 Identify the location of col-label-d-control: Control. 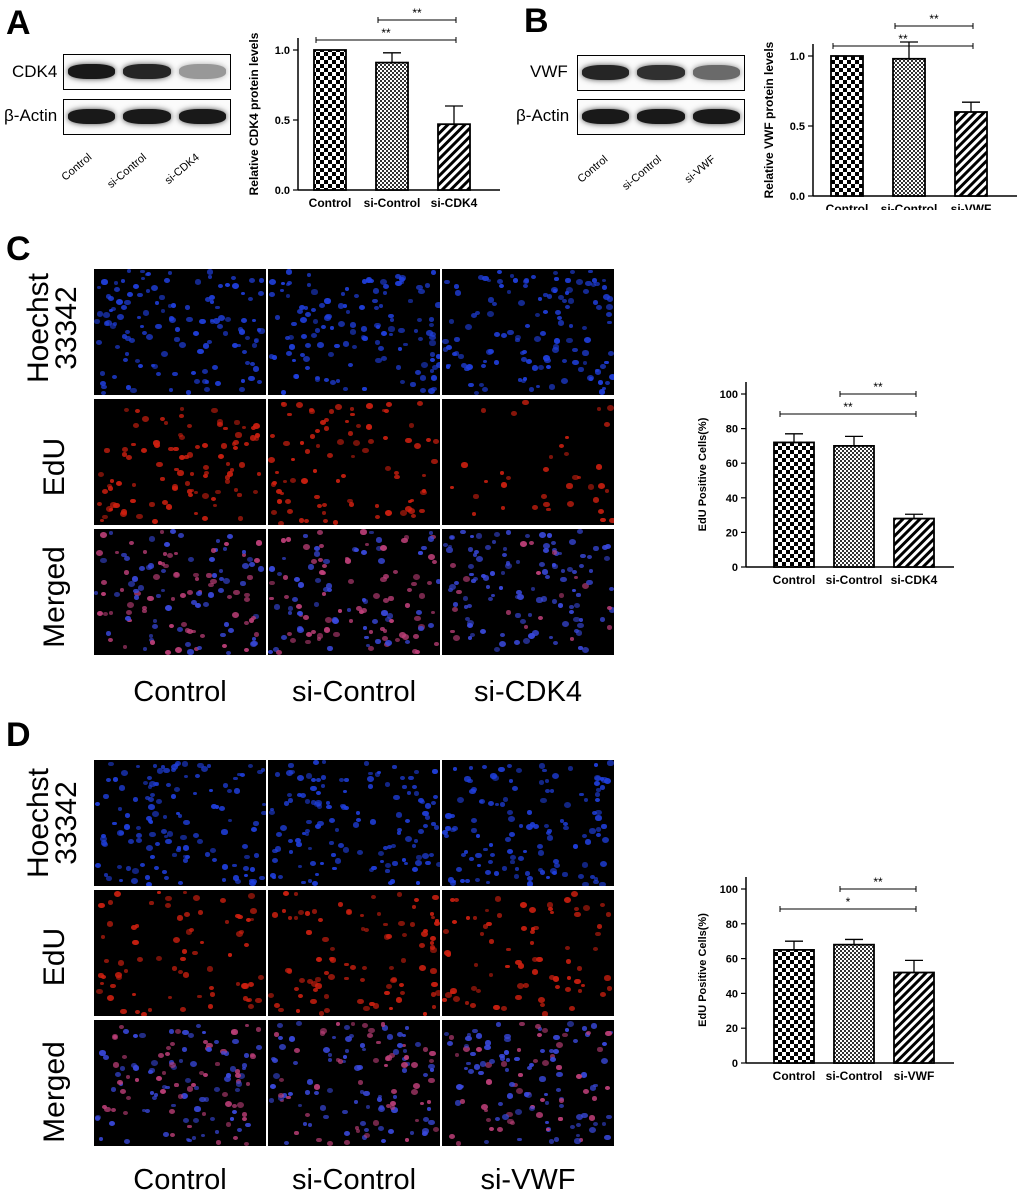
(180, 1180).